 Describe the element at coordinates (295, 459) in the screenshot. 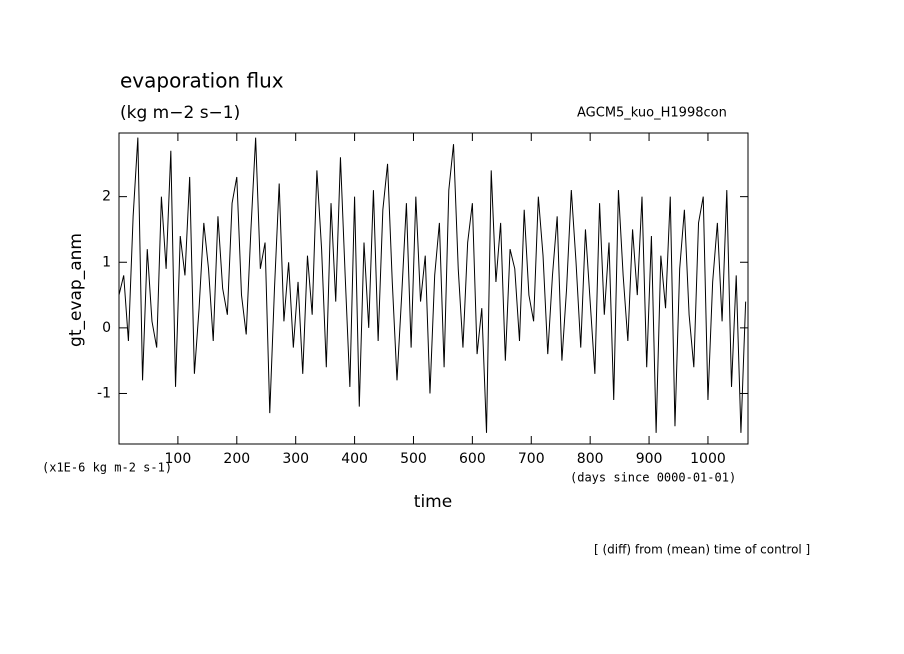

I see `x-tick-label: 300` at that location.